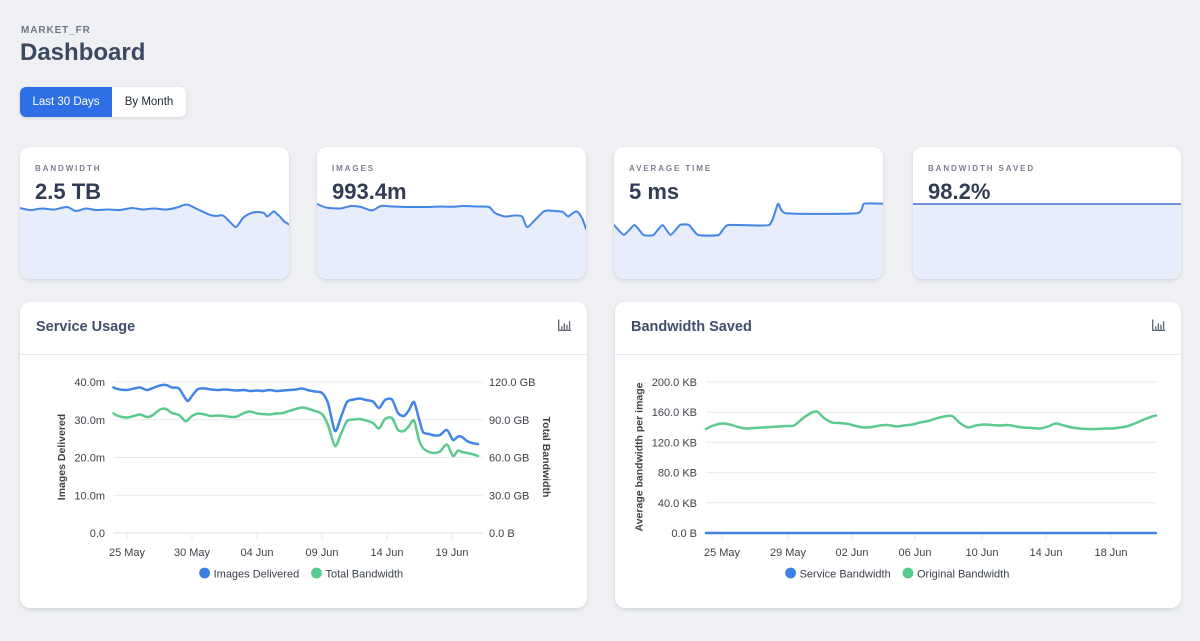 The height and width of the screenshot is (641, 1200). Describe the element at coordinates (509, 496) in the screenshot. I see `svg-text: 30.0 GB` at that location.